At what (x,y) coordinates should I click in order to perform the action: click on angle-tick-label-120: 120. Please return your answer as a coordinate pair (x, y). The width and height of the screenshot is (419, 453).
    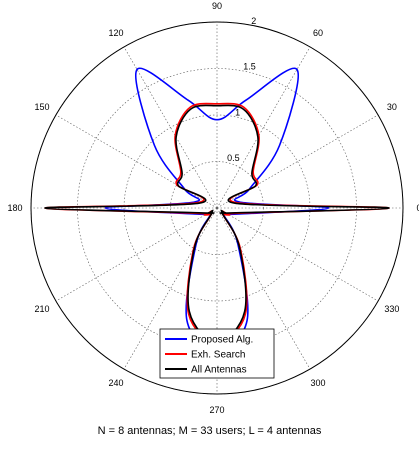
    Looking at the image, I should click on (115, 33).